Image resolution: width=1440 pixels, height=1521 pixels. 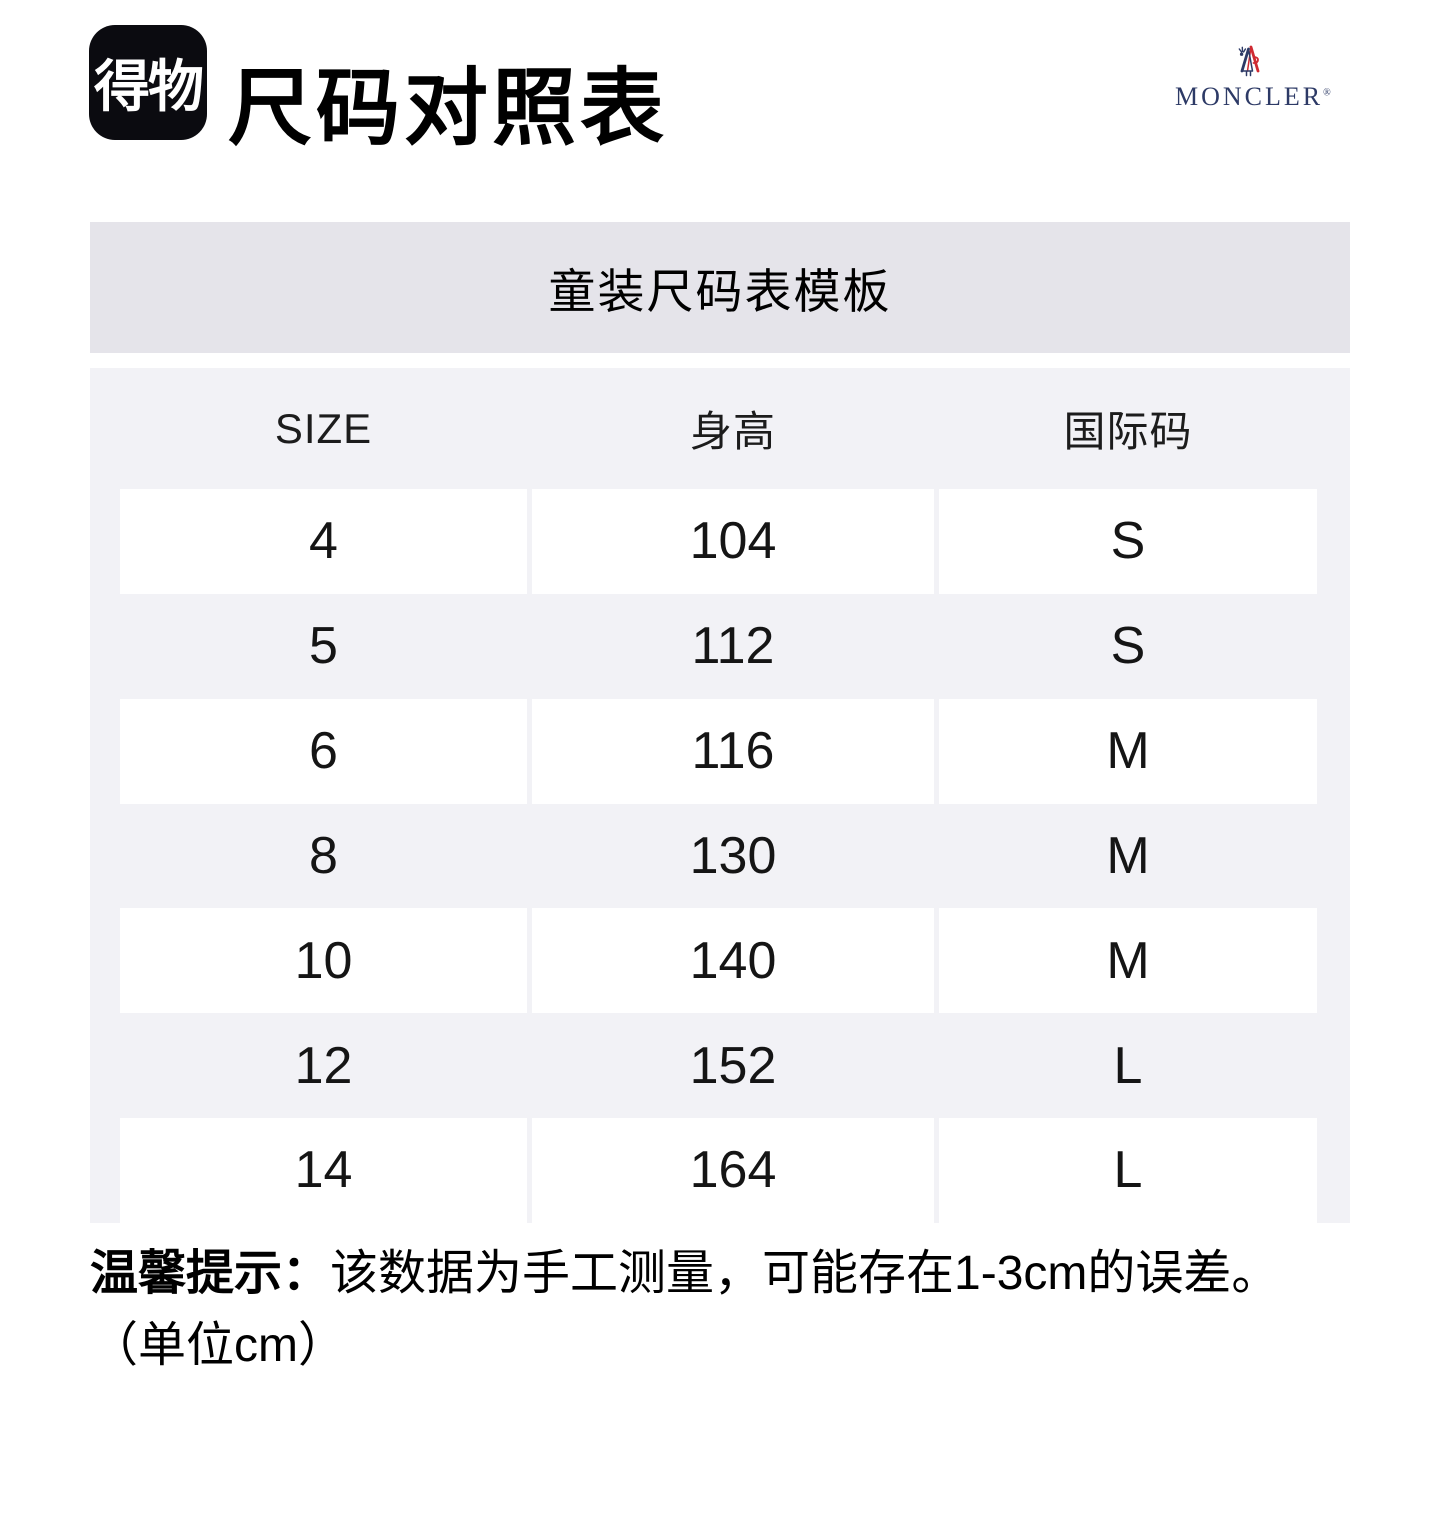 I want to click on height-cell: 140, so click(x=733, y=961).